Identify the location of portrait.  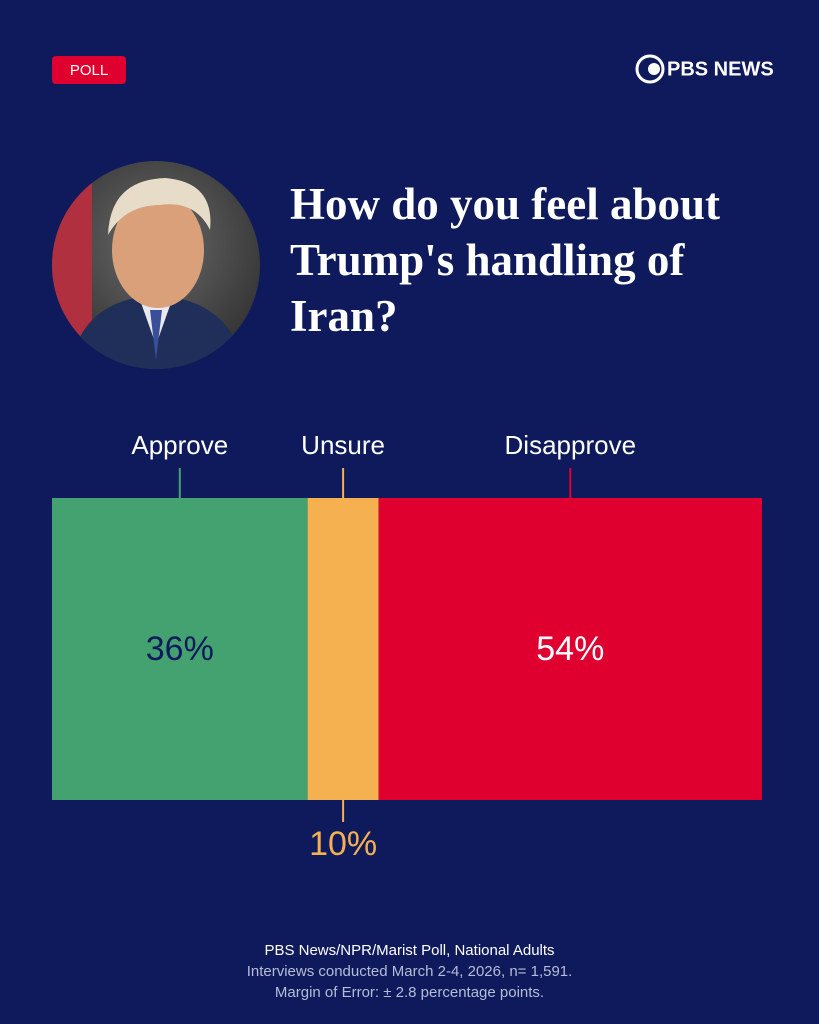
(156, 265).